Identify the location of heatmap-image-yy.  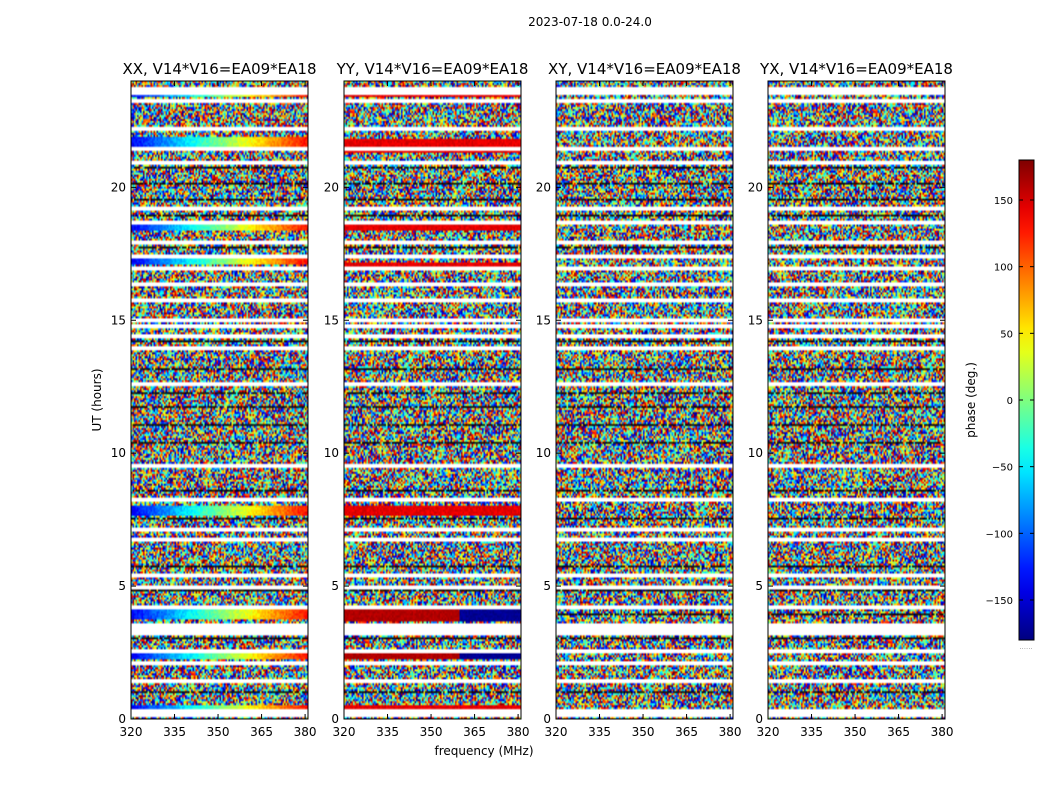
(432, 400).